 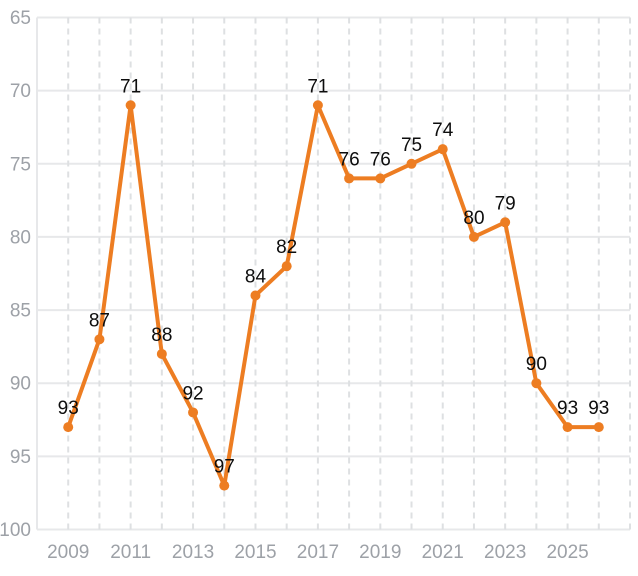 I want to click on x-tick-label: 2011, so click(x=130, y=552).